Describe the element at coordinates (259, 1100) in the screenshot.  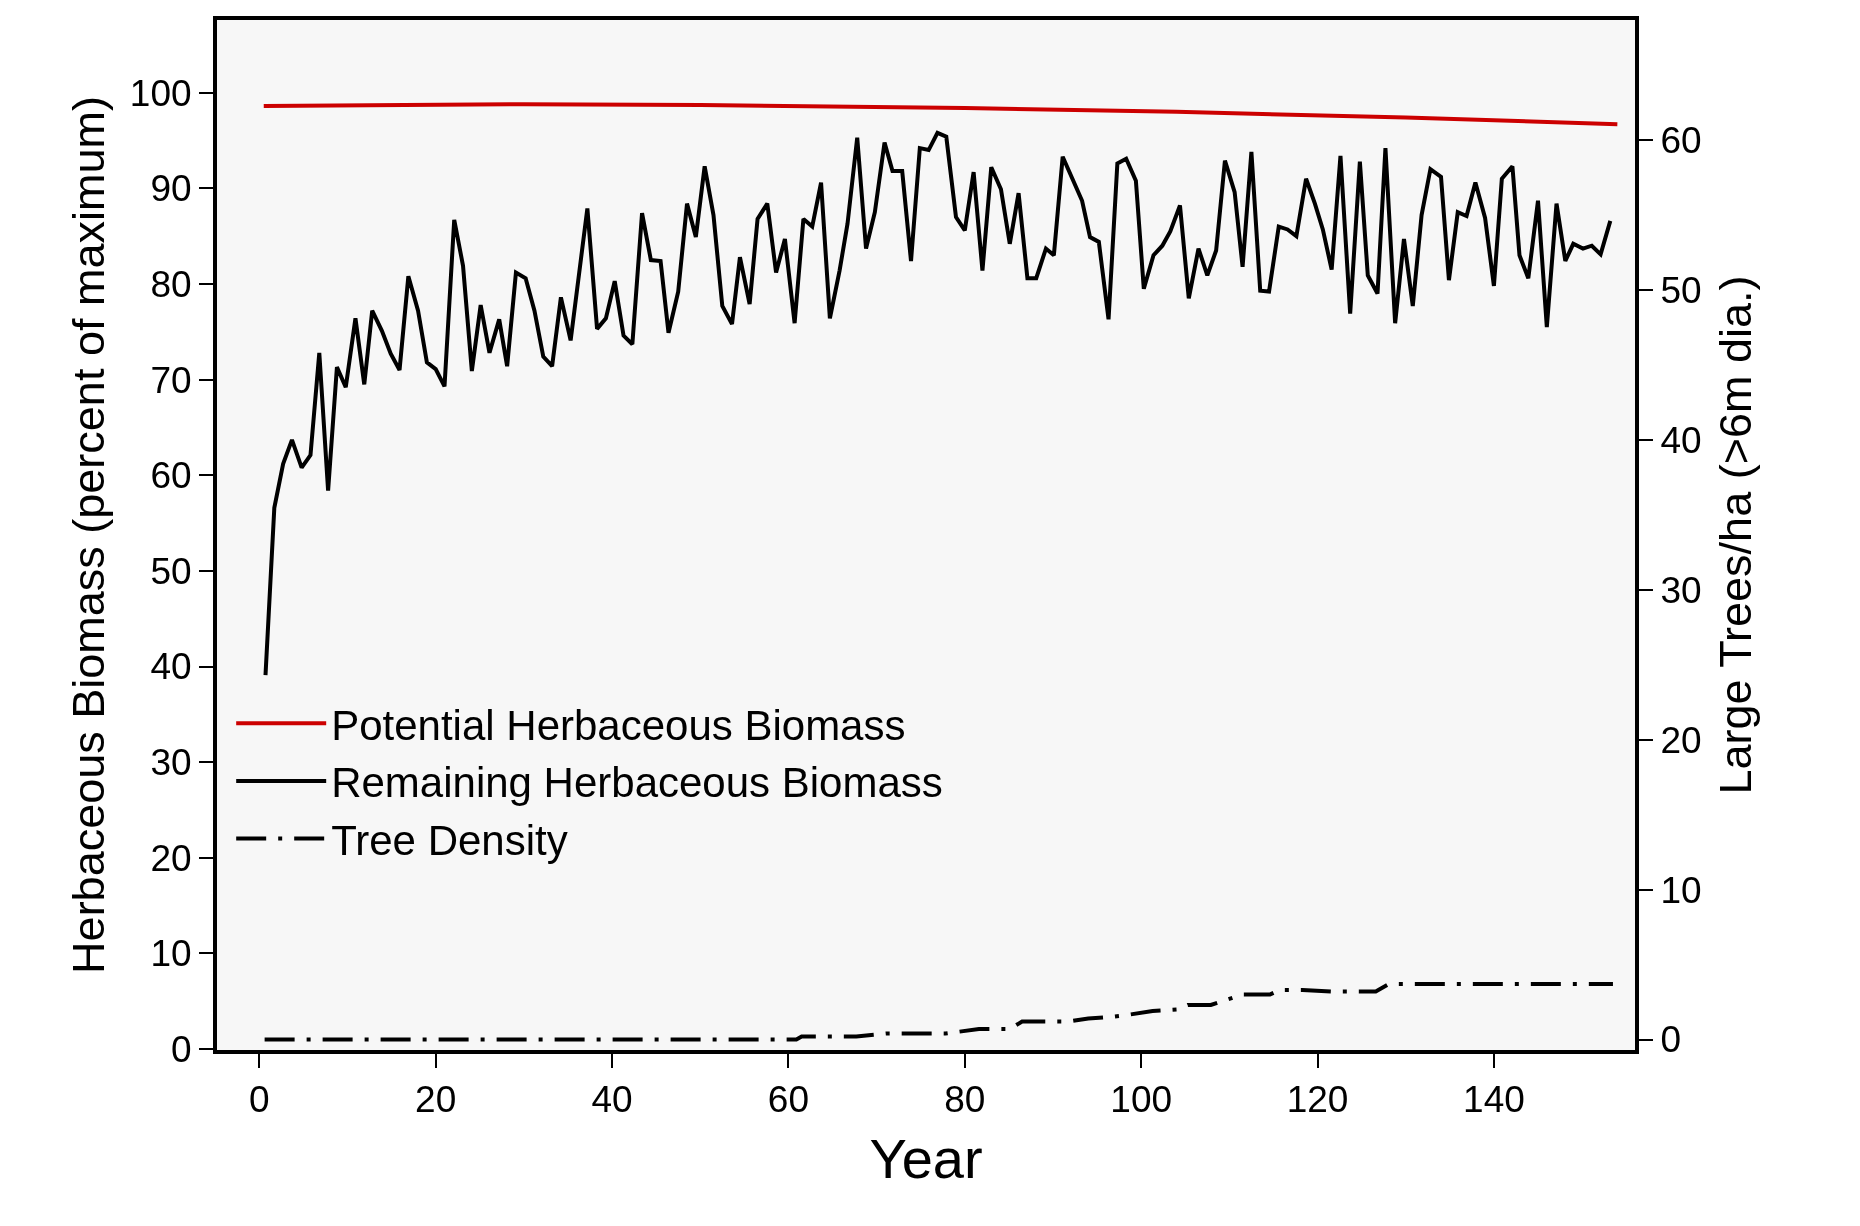
I see `x-tick-label: 0` at that location.